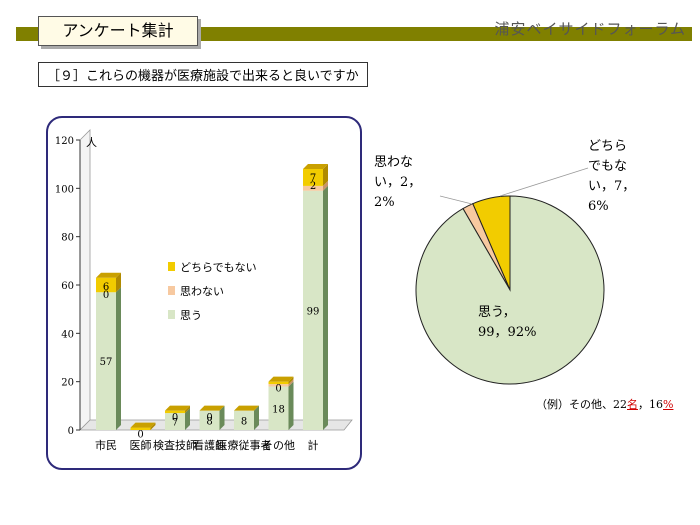 This screenshot has height=525, width=700. Describe the element at coordinates (67, 286) in the screenshot. I see `y-tick-label: 60` at that location.